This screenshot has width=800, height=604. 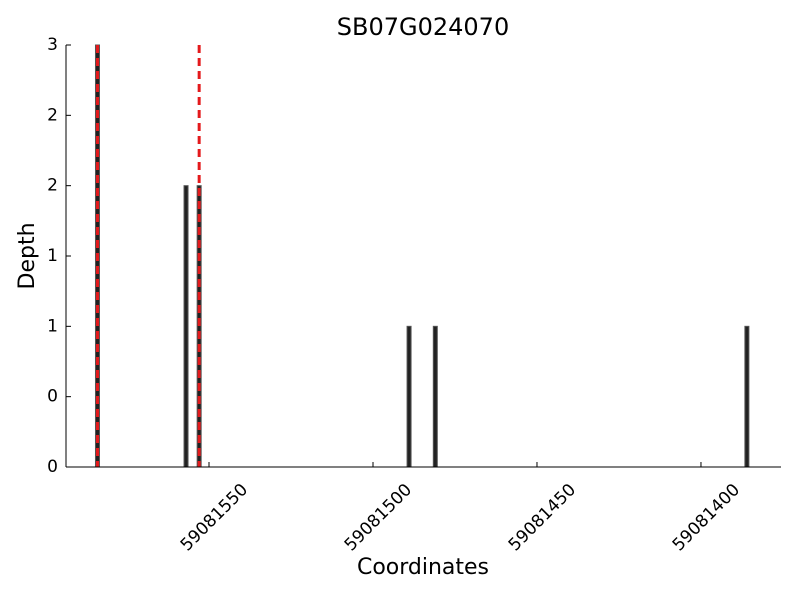 What do you see at coordinates (542, 517) in the screenshot?
I see `x-tick-label: 59081450` at bounding box center [542, 517].